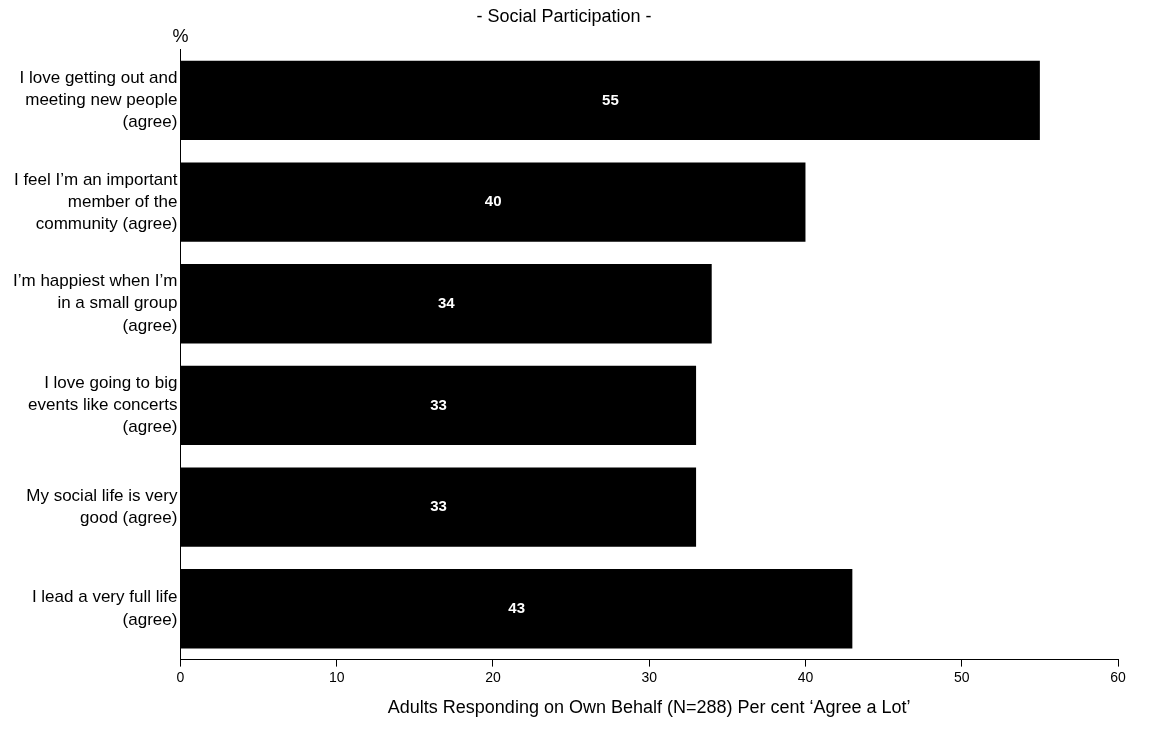 This screenshot has height=733, width=1158. Describe the element at coordinates (103, 405) in the screenshot. I see `y-tick-label: I love going to big events like concerts (agree)` at that location.